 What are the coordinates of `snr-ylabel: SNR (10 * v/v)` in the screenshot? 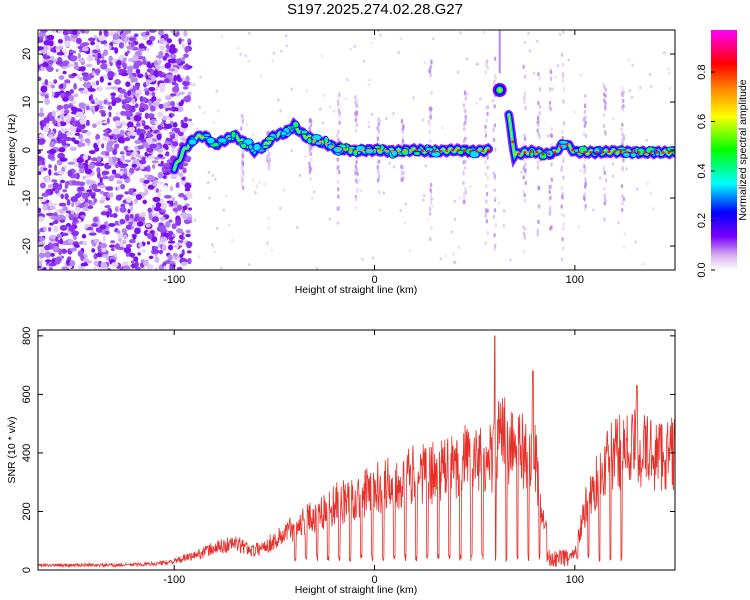 It's located at (12, 449).